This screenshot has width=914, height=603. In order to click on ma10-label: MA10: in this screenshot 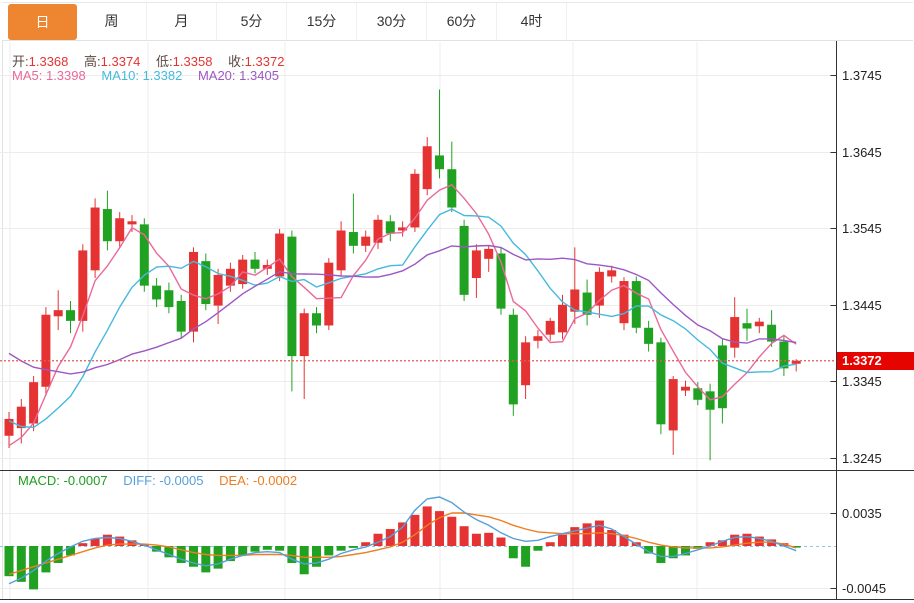, I will do `click(120, 75)`.